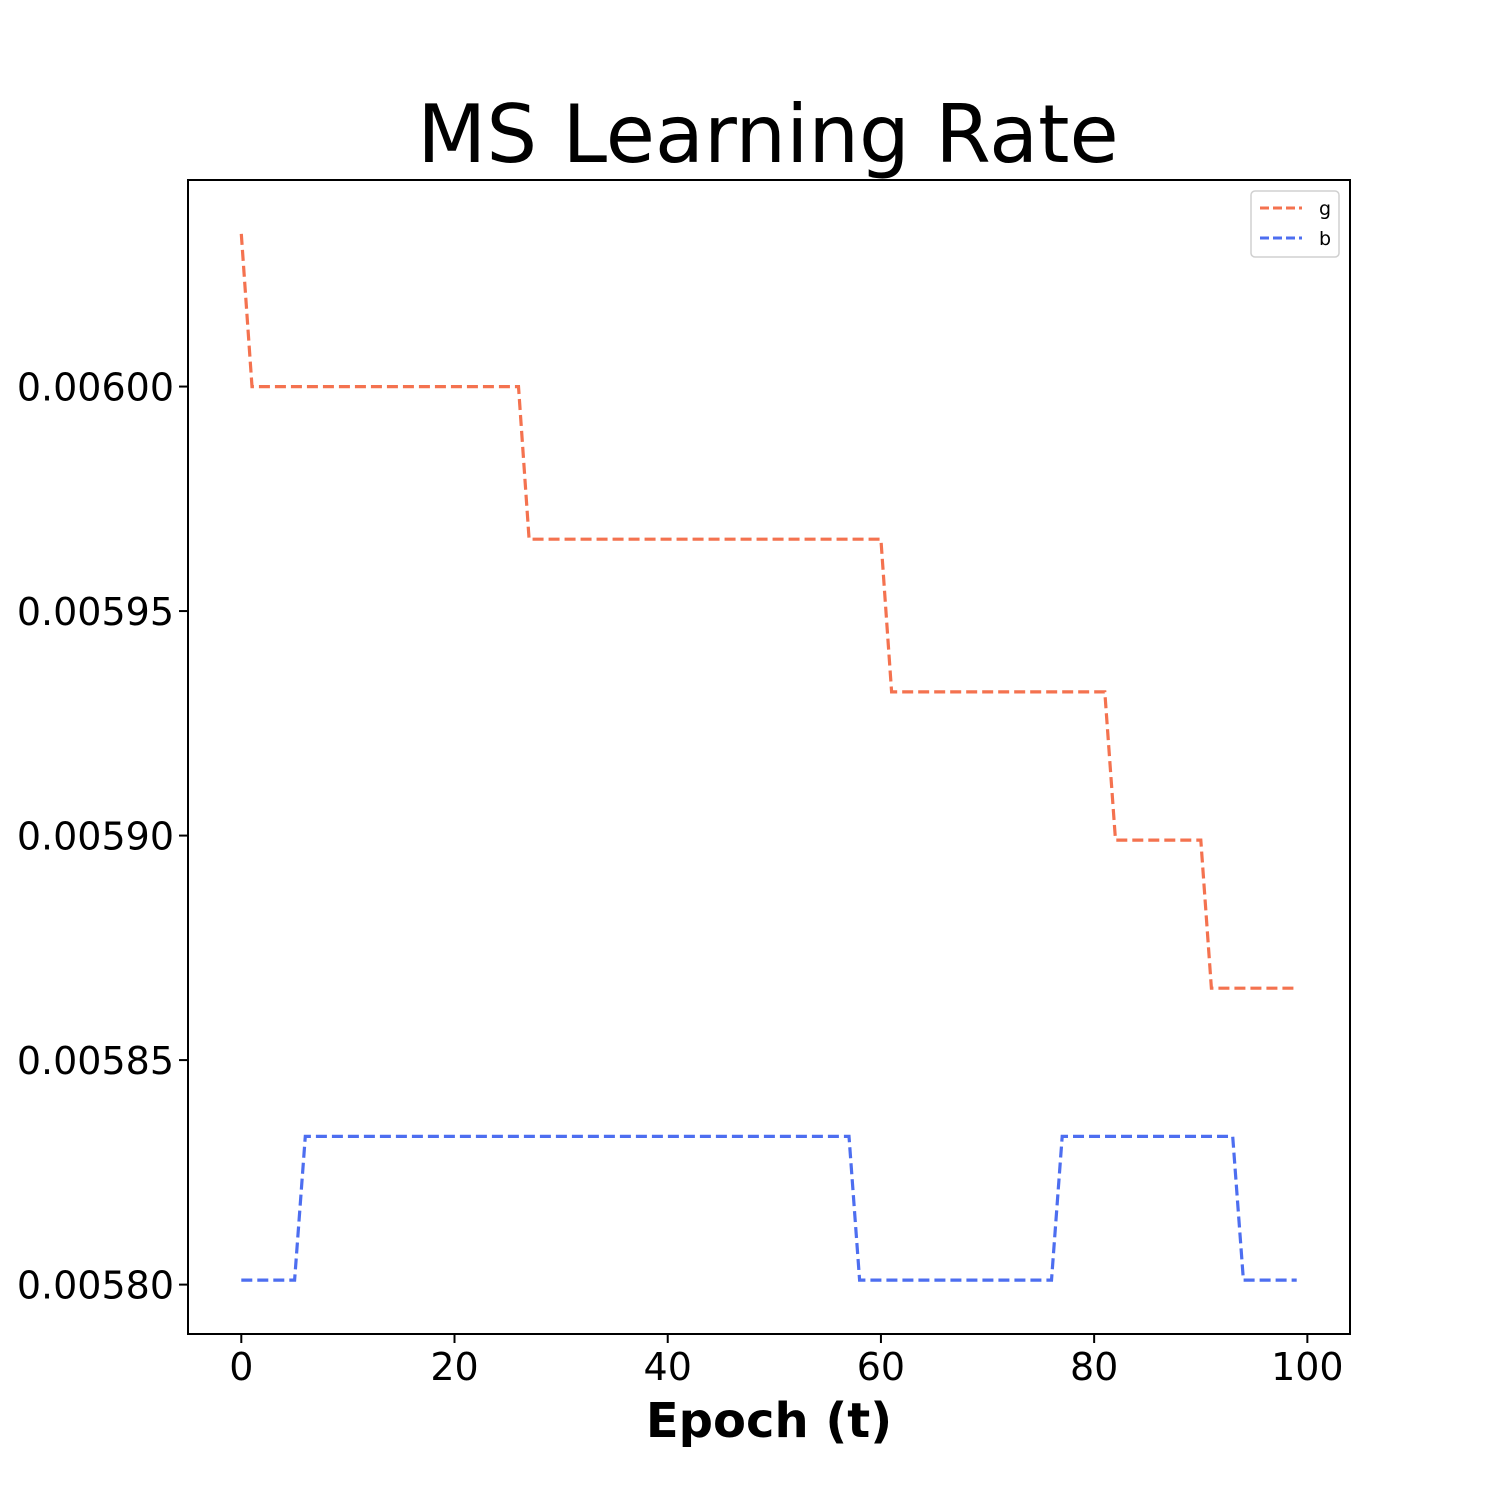  I want to click on x-tick-label: 100, so click(1307, 1367).